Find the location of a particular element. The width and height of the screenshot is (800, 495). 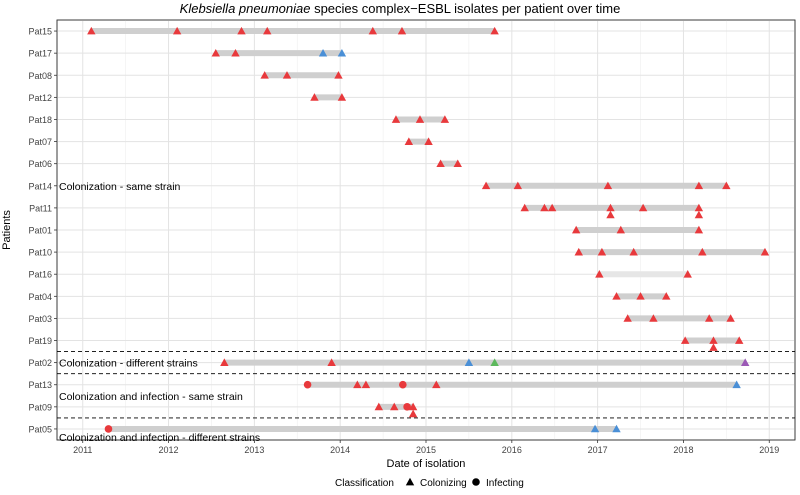

x-tick-label: 2014 is located at coordinates (340, 450).